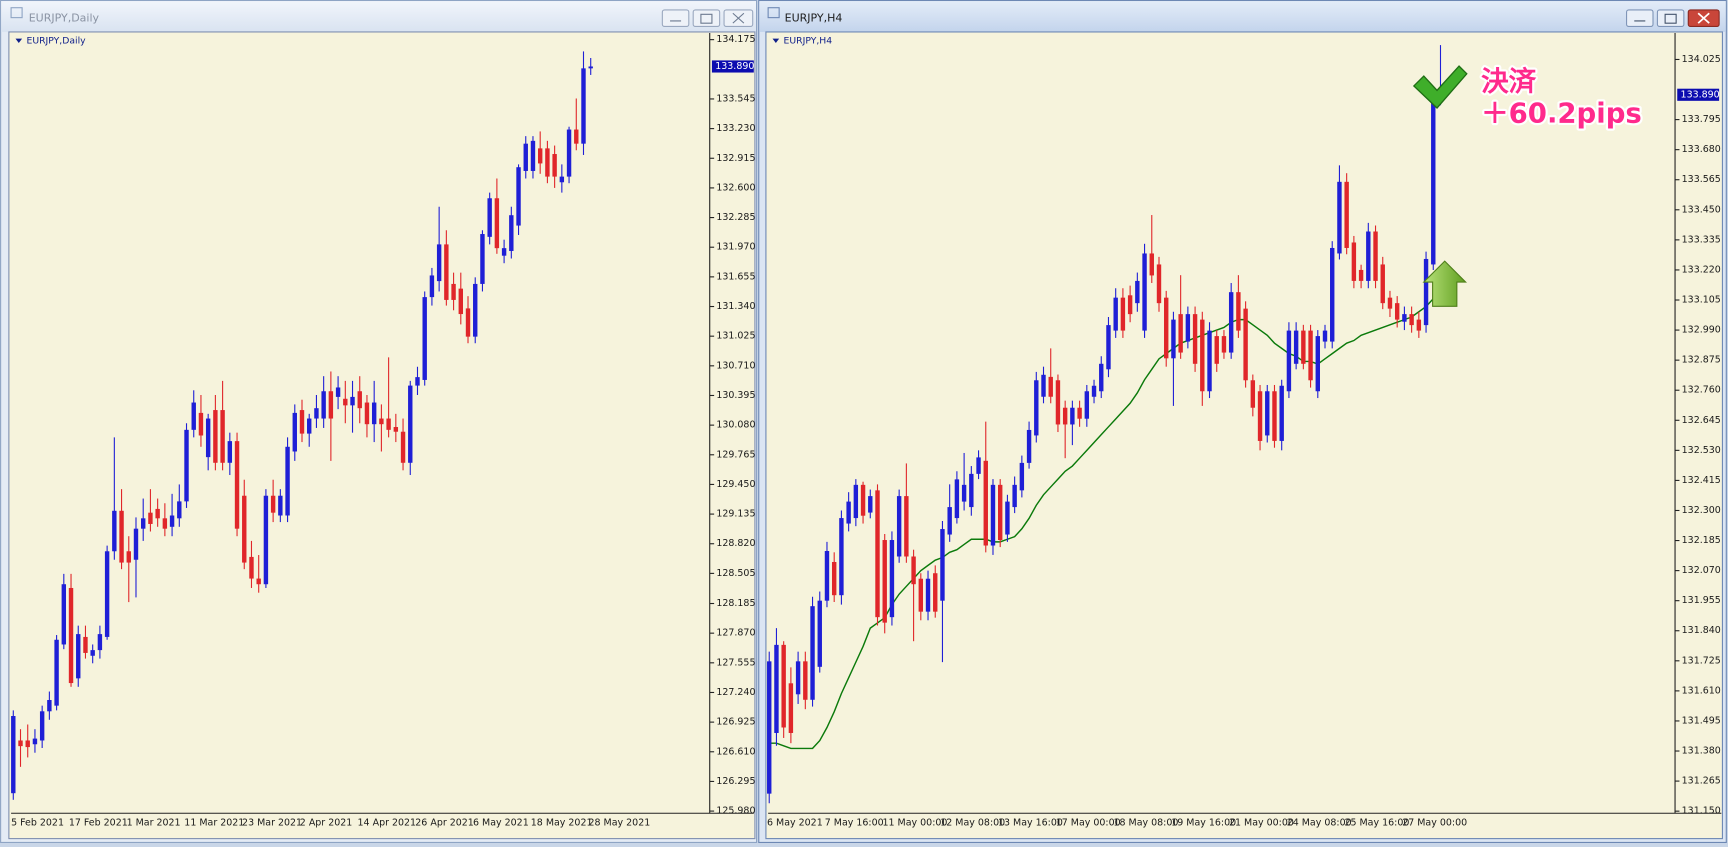 This screenshot has width=1728, height=847. What do you see at coordinates (735, 514) in the screenshot?
I see `y-tick-label: 129.135` at bounding box center [735, 514].